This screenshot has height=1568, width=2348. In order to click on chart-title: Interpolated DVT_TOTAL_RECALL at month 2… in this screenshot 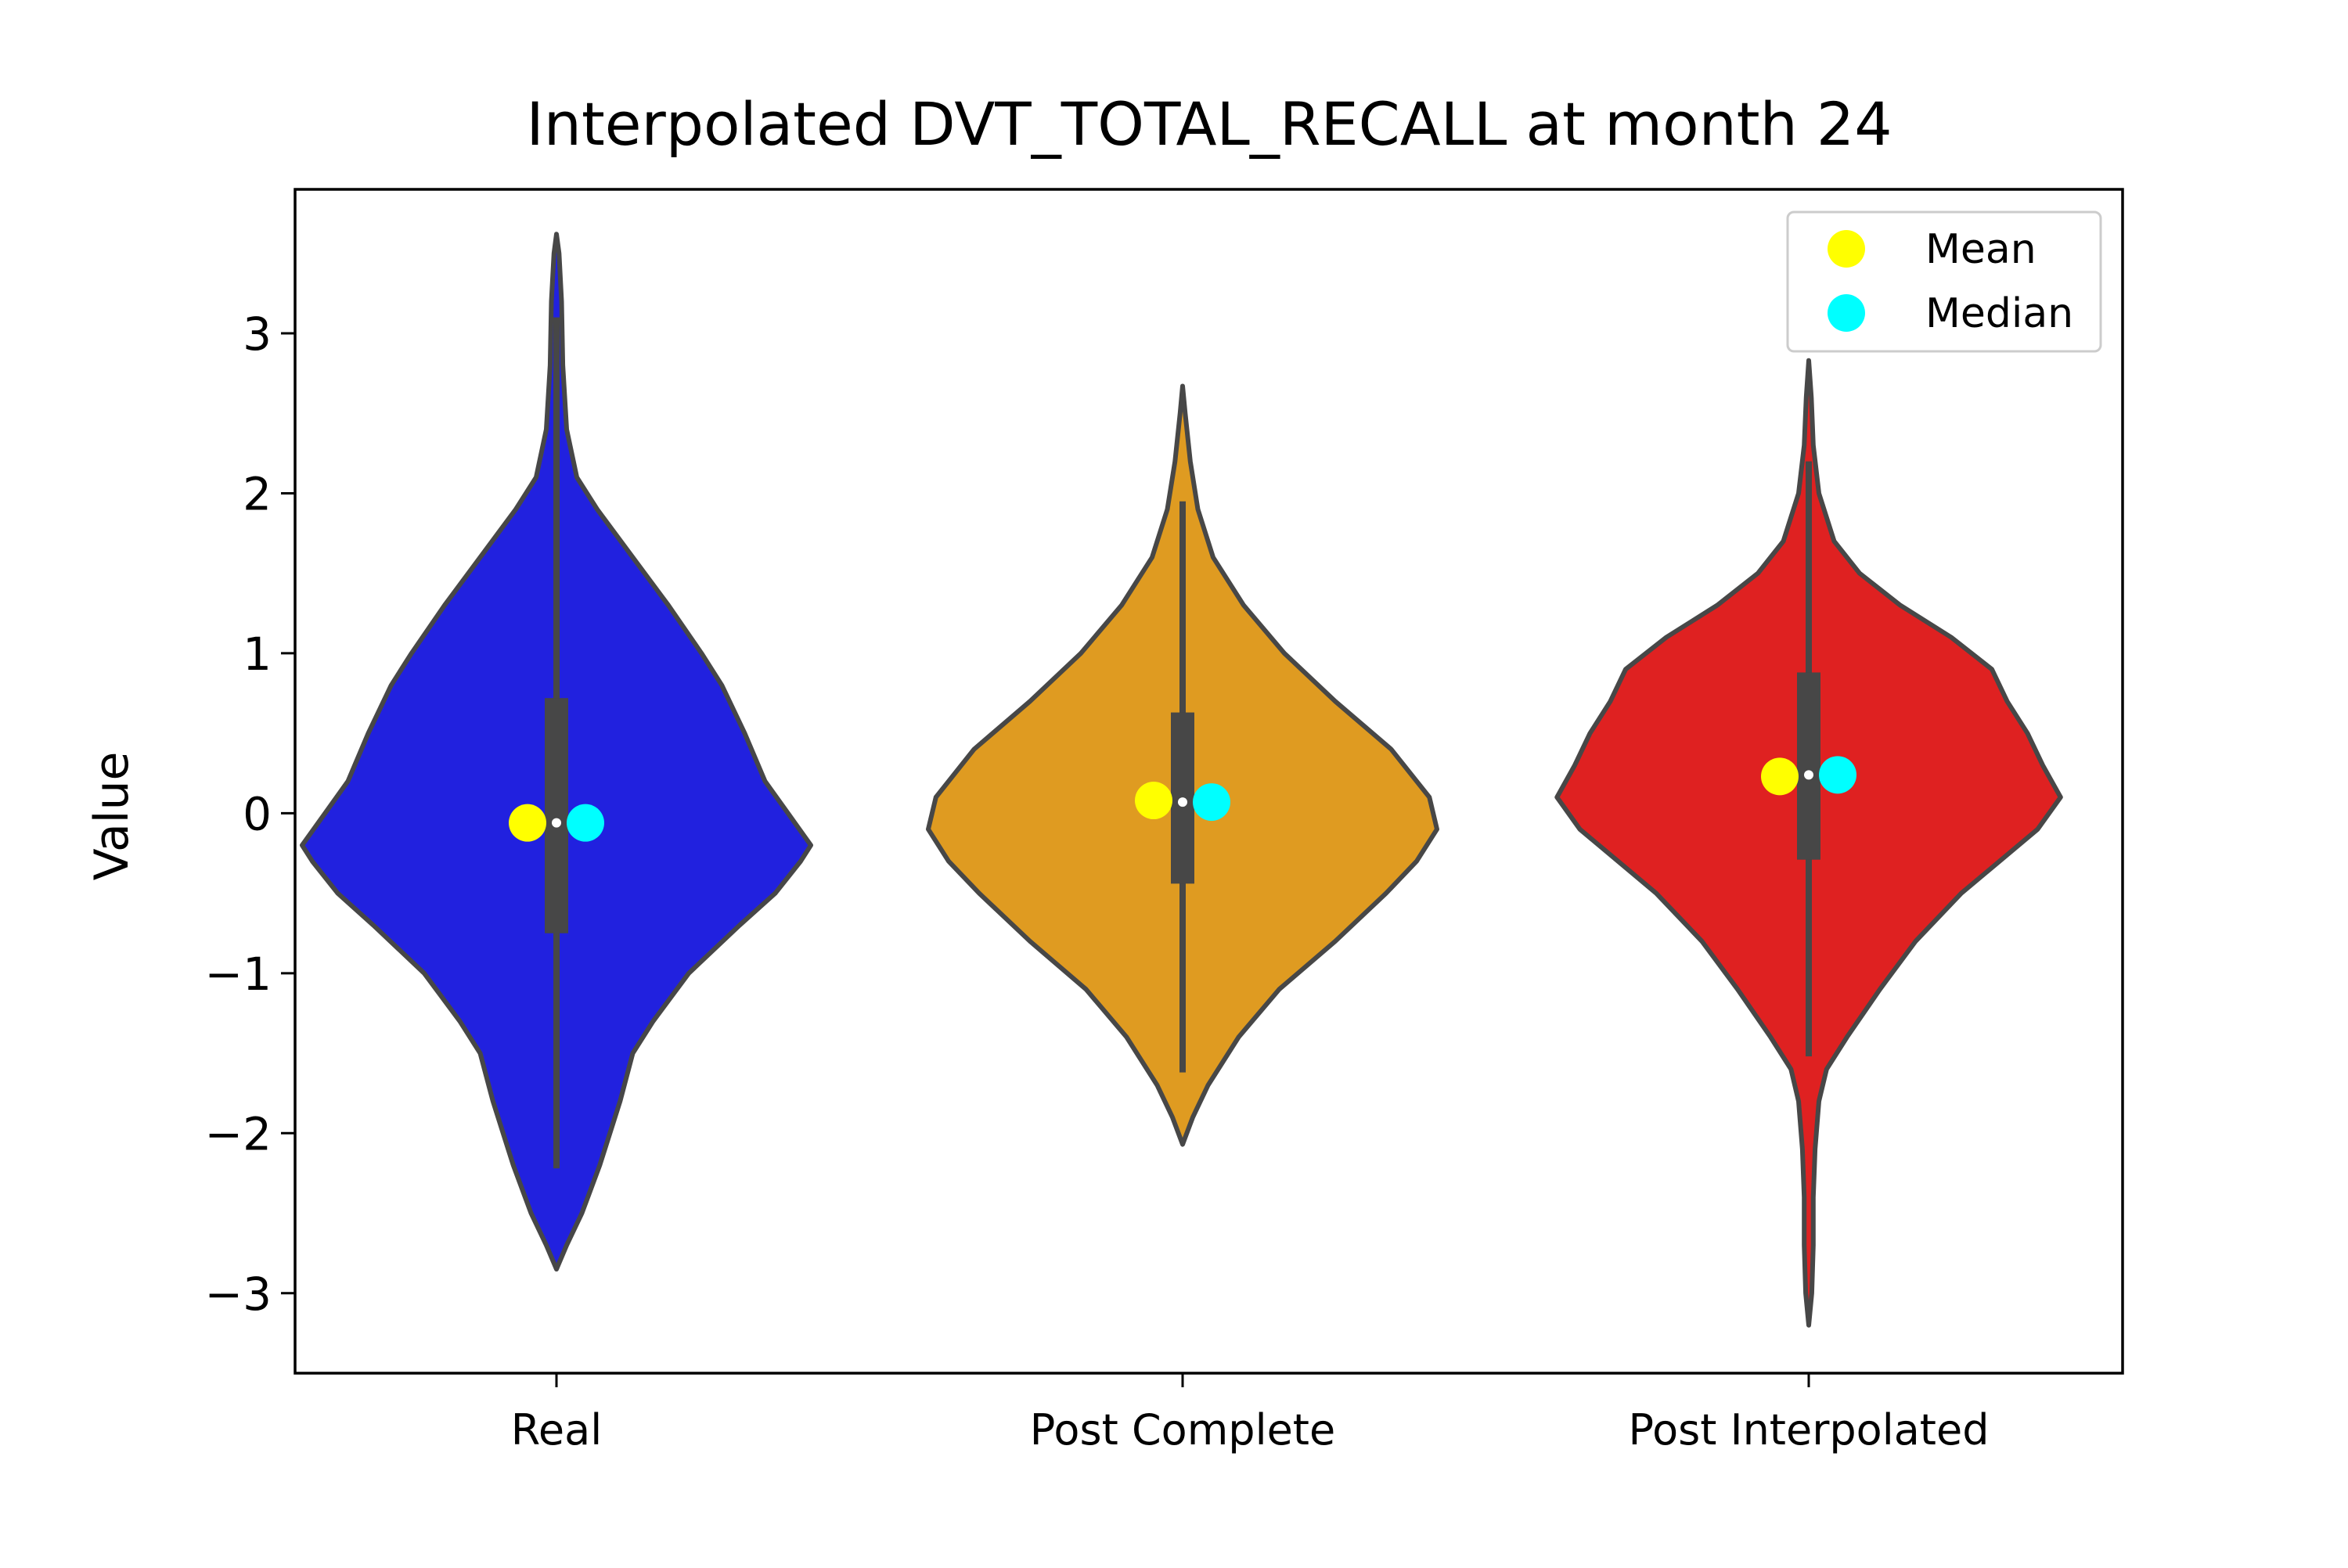, I will do `click(1209, 124)`.